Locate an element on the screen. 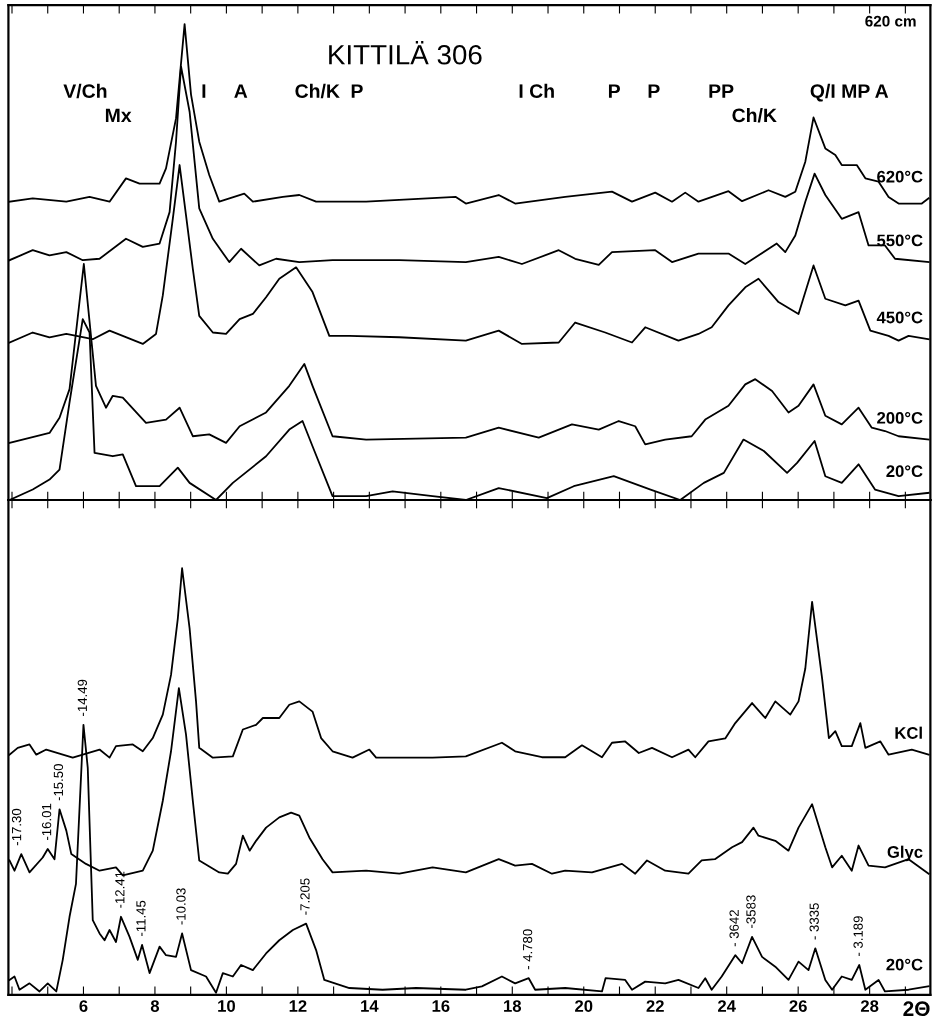 This screenshot has height=1032, width=936. series-label: 450°C is located at coordinates (899, 317).